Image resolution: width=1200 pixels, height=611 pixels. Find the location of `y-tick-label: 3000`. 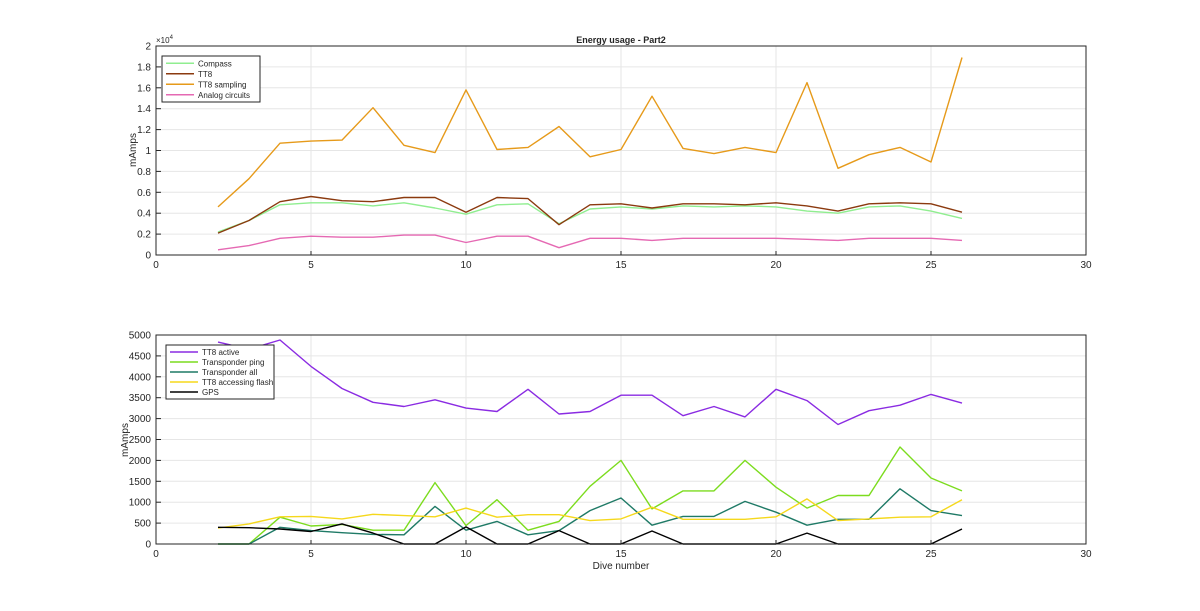

y-tick-label: 3000 is located at coordinates (140, 419).